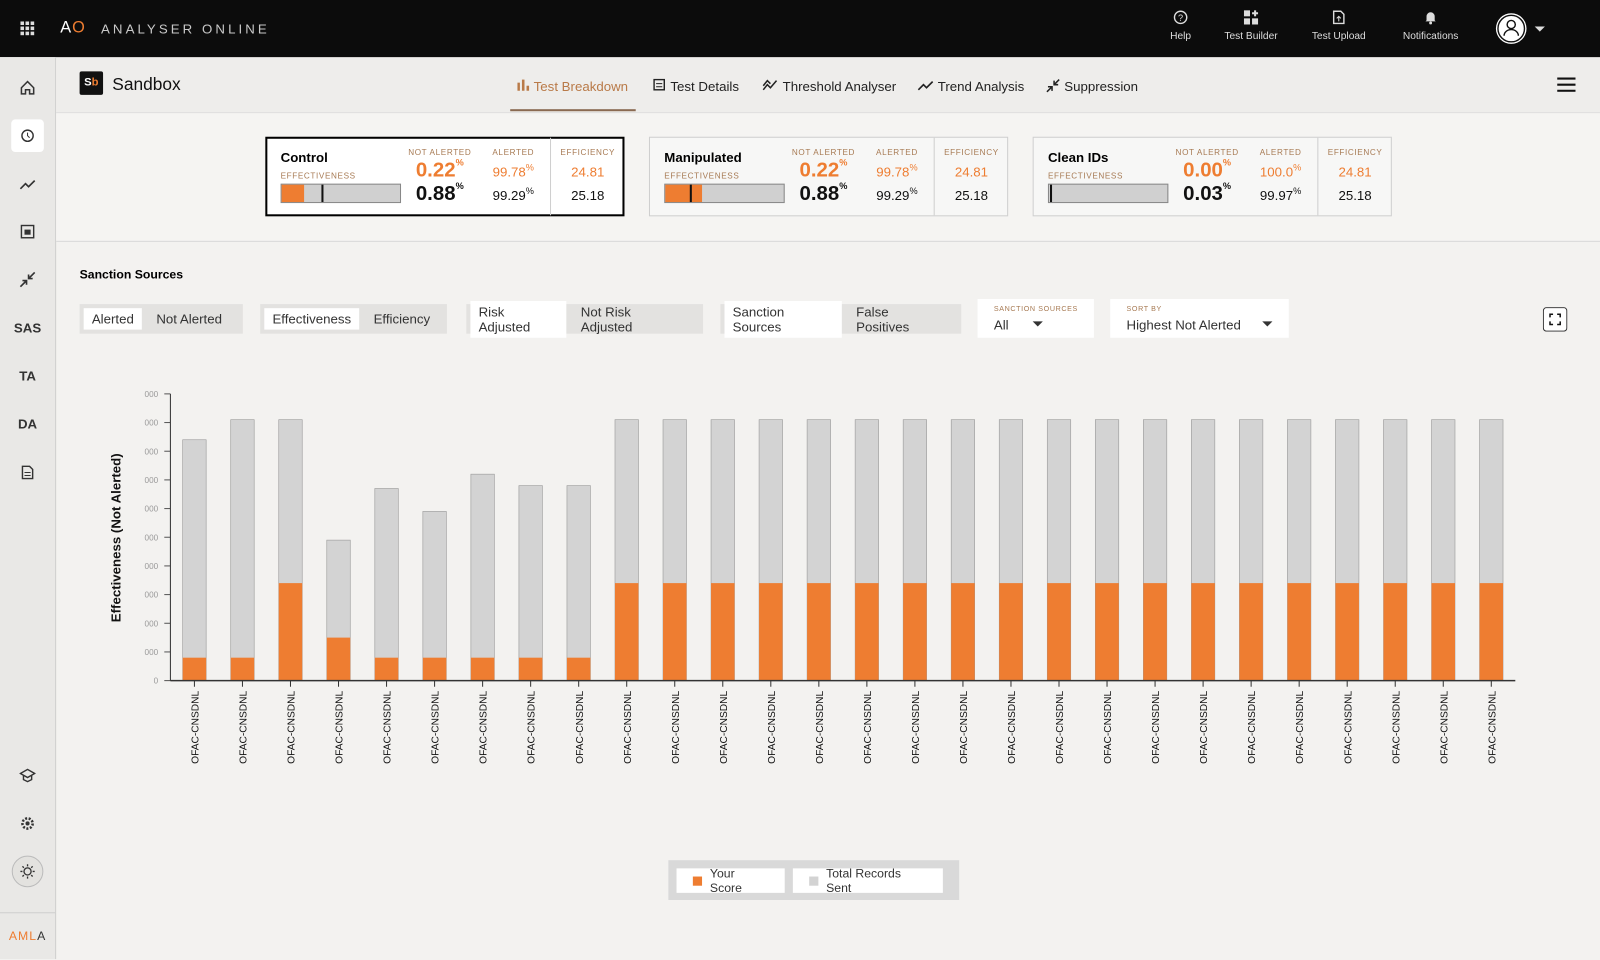  What do you see at coordinates (606, 319) in the screenshot?
I see `toggle-option: Not Risk Adjusted` at bounding box center [606, 319].